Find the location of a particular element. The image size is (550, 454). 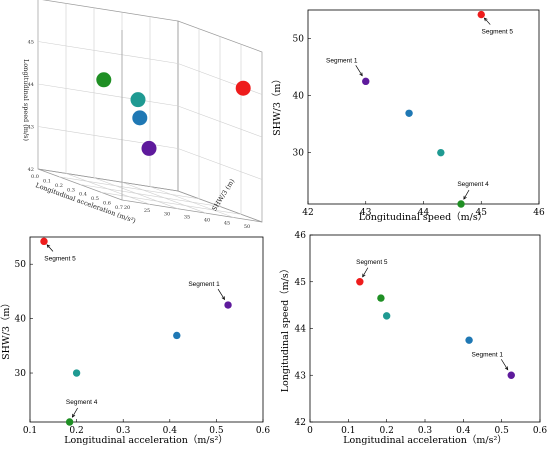

x-tick-label: 0 is located at coordinates (310, 431).